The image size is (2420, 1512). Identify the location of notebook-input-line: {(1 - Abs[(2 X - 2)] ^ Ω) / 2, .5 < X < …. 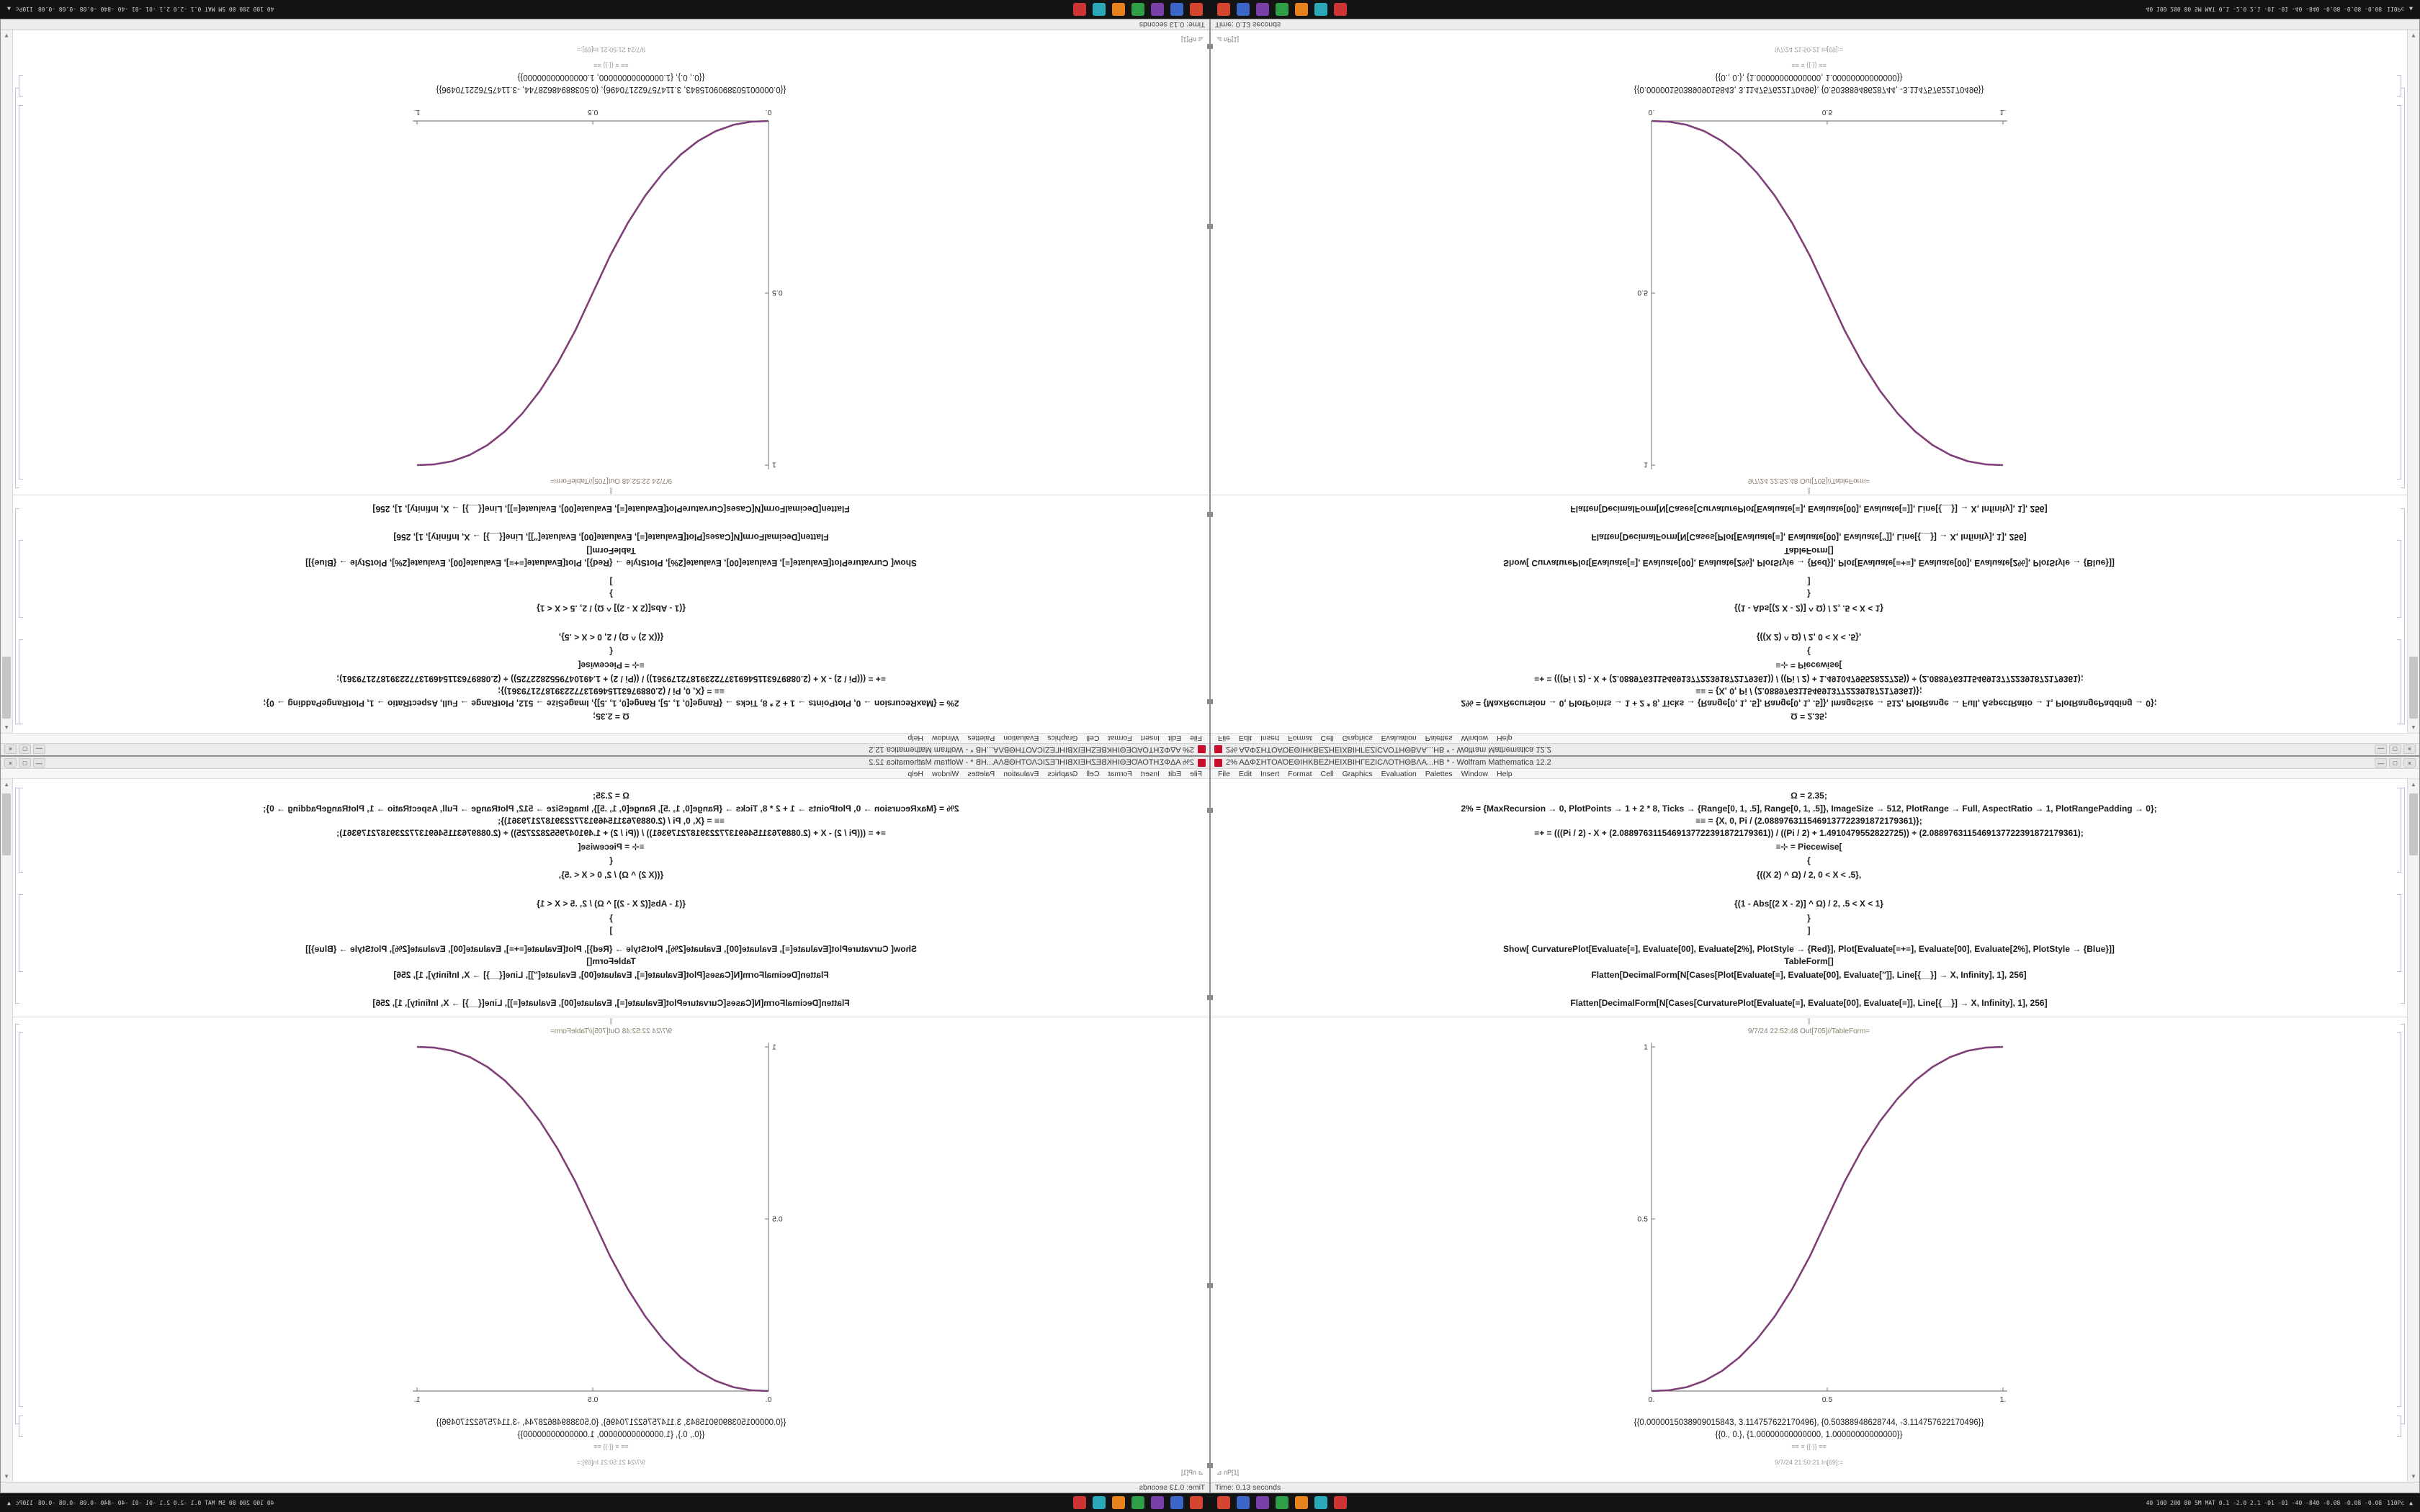
(1808, 904).